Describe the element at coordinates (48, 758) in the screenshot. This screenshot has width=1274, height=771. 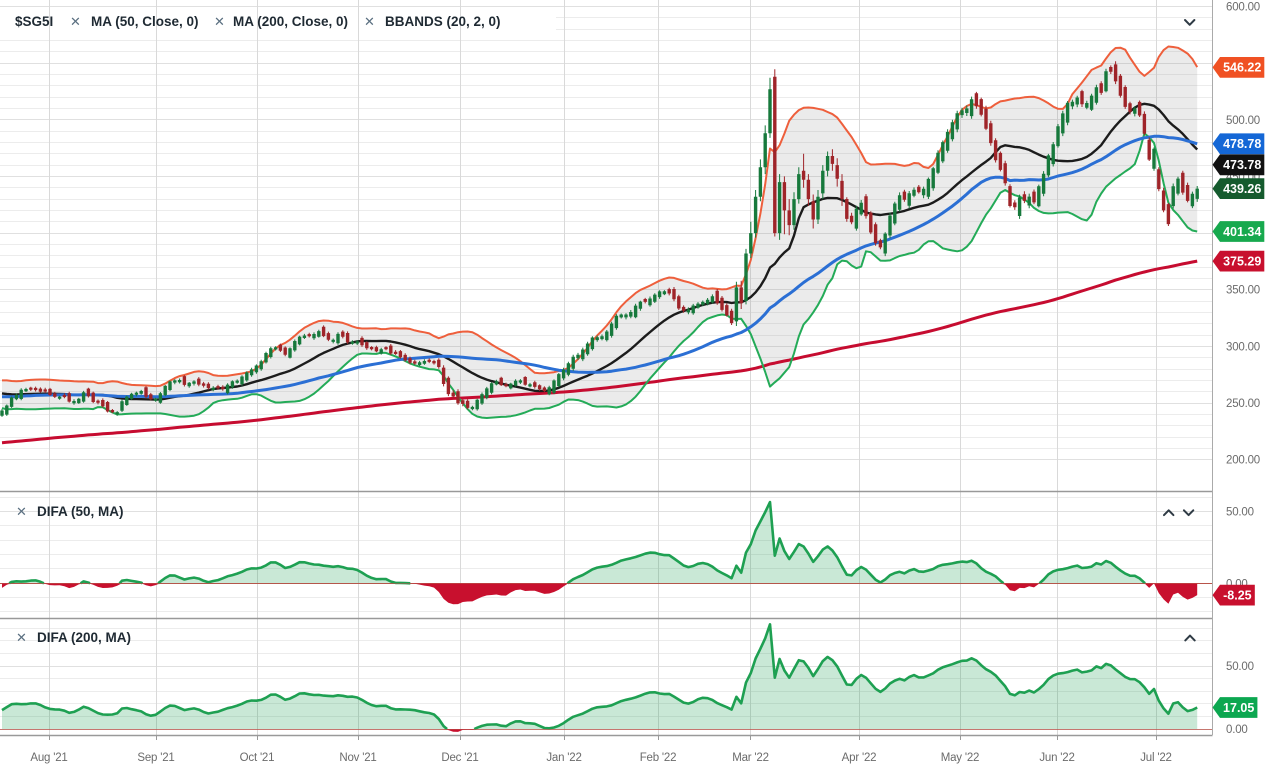
I see `svg-text: Aug '21` at that location.